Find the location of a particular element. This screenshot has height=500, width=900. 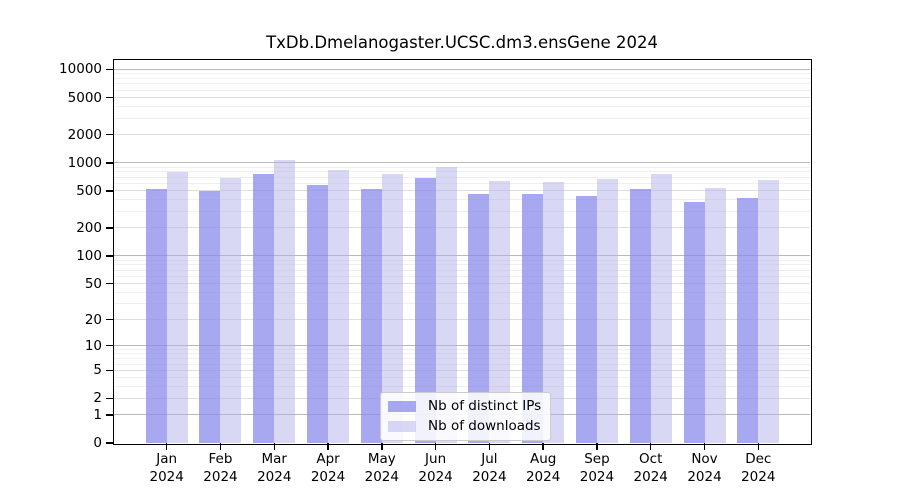

bar-downloads-jun is located at coordinates (446, 305).